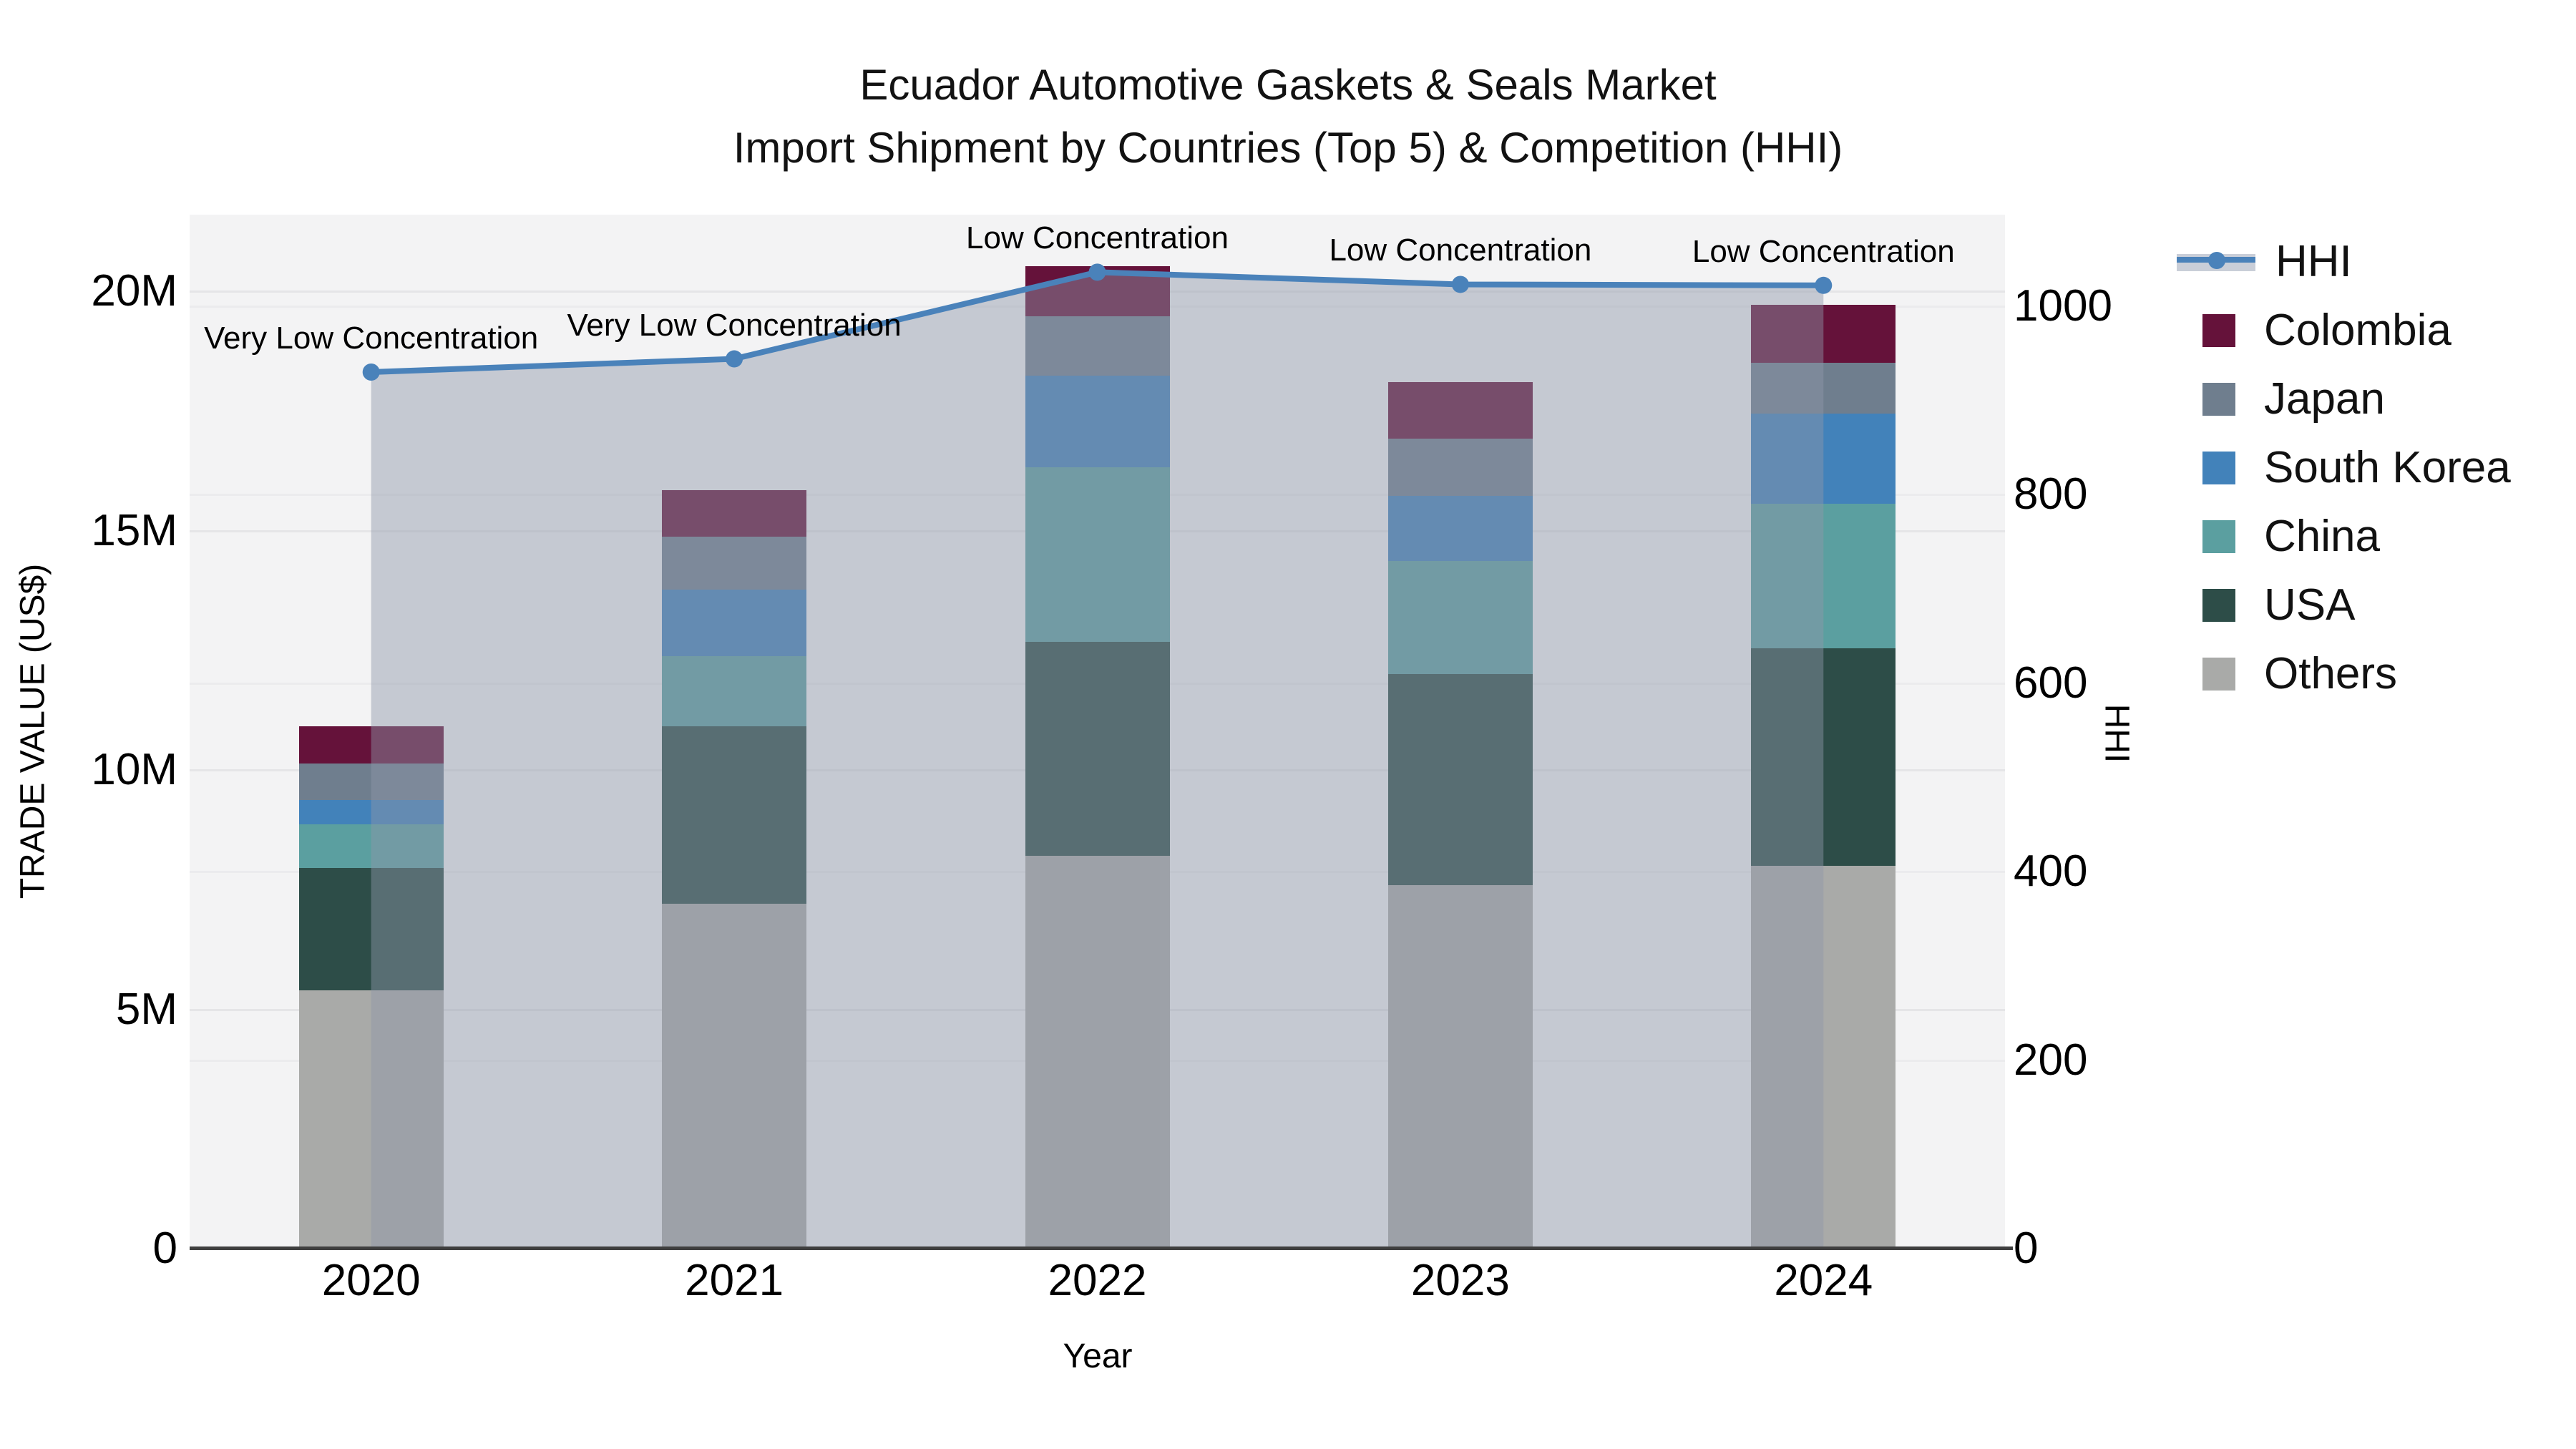 Image resolution: width=2576 pixels, height=1449 pixels. I want to click on bar-2022-south-korea, so click(1097, 421).